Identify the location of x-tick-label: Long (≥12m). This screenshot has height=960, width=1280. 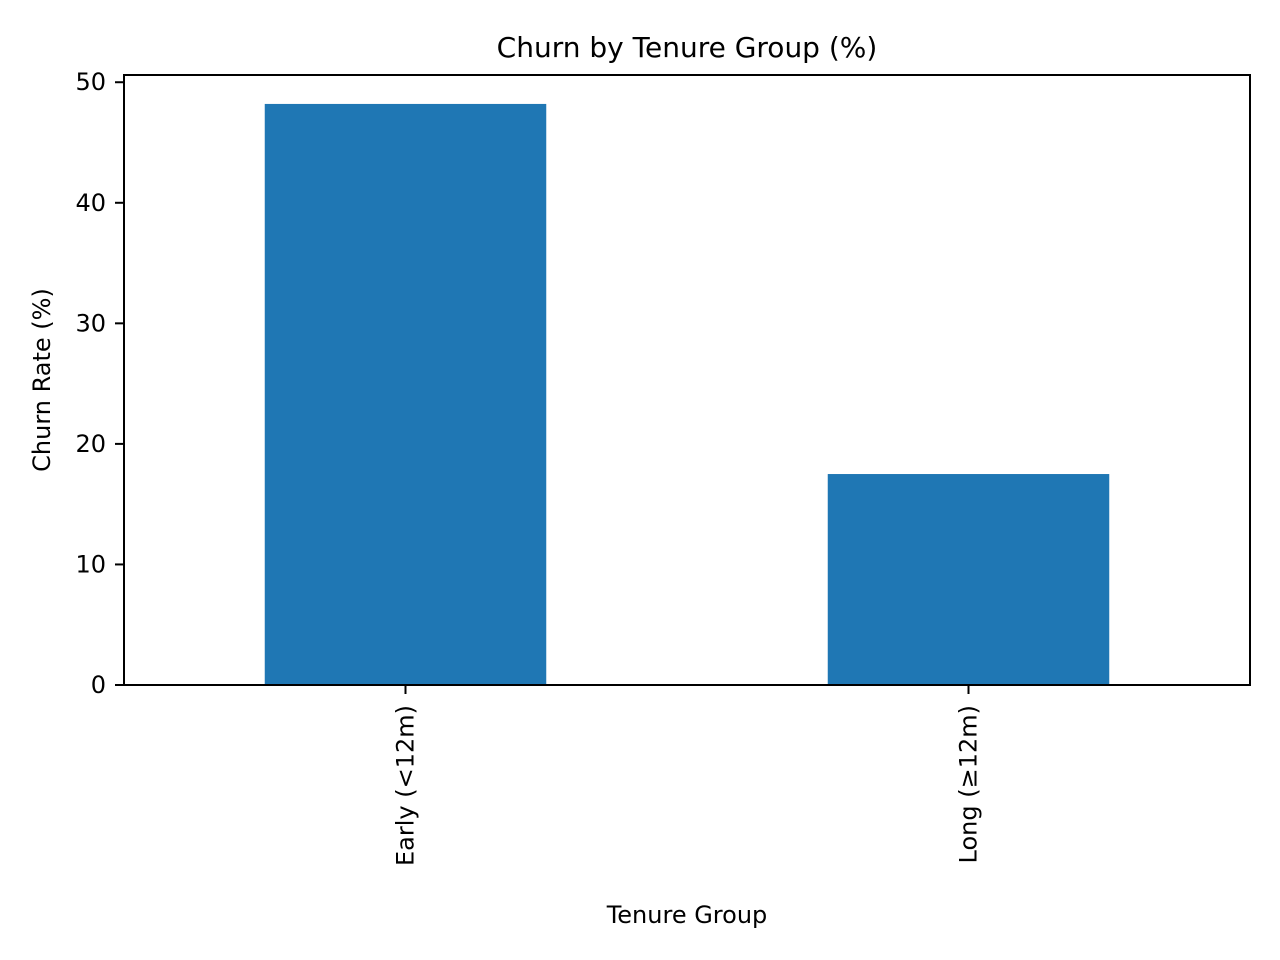
(969, 784).